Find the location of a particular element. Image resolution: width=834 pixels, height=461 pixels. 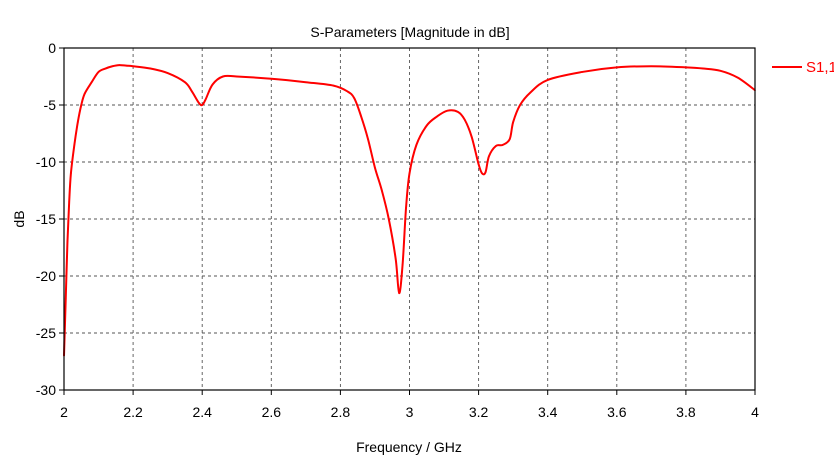

x-tick-label: 2.8 is located at coordinates (341, 412).